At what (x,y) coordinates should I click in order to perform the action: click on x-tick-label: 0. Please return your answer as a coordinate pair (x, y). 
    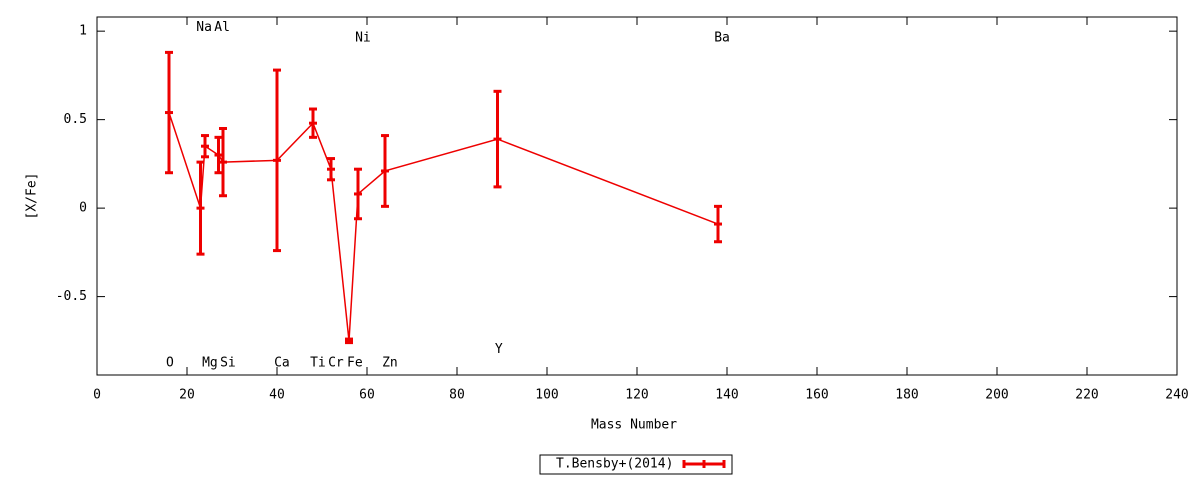
    Looking at the image, I should click on (97, 395).